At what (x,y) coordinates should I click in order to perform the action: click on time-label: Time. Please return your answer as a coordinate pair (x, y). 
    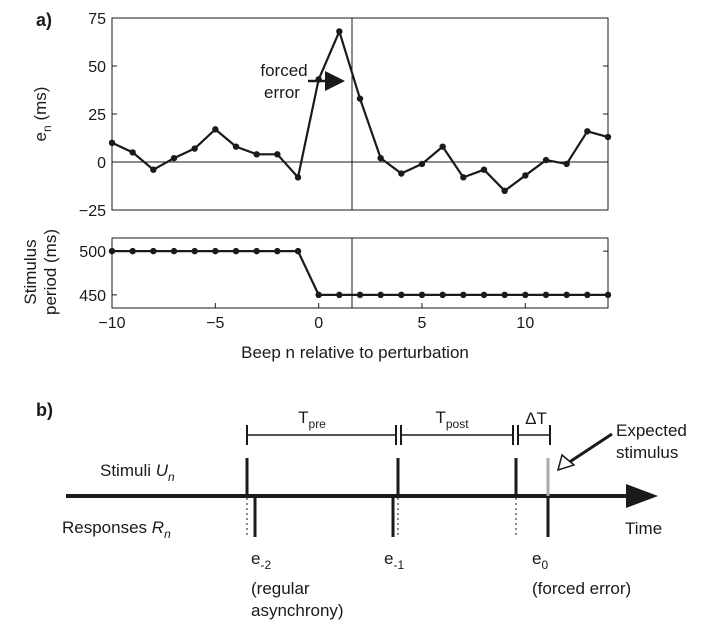
    Looking at the image, I should click on (643, 528).